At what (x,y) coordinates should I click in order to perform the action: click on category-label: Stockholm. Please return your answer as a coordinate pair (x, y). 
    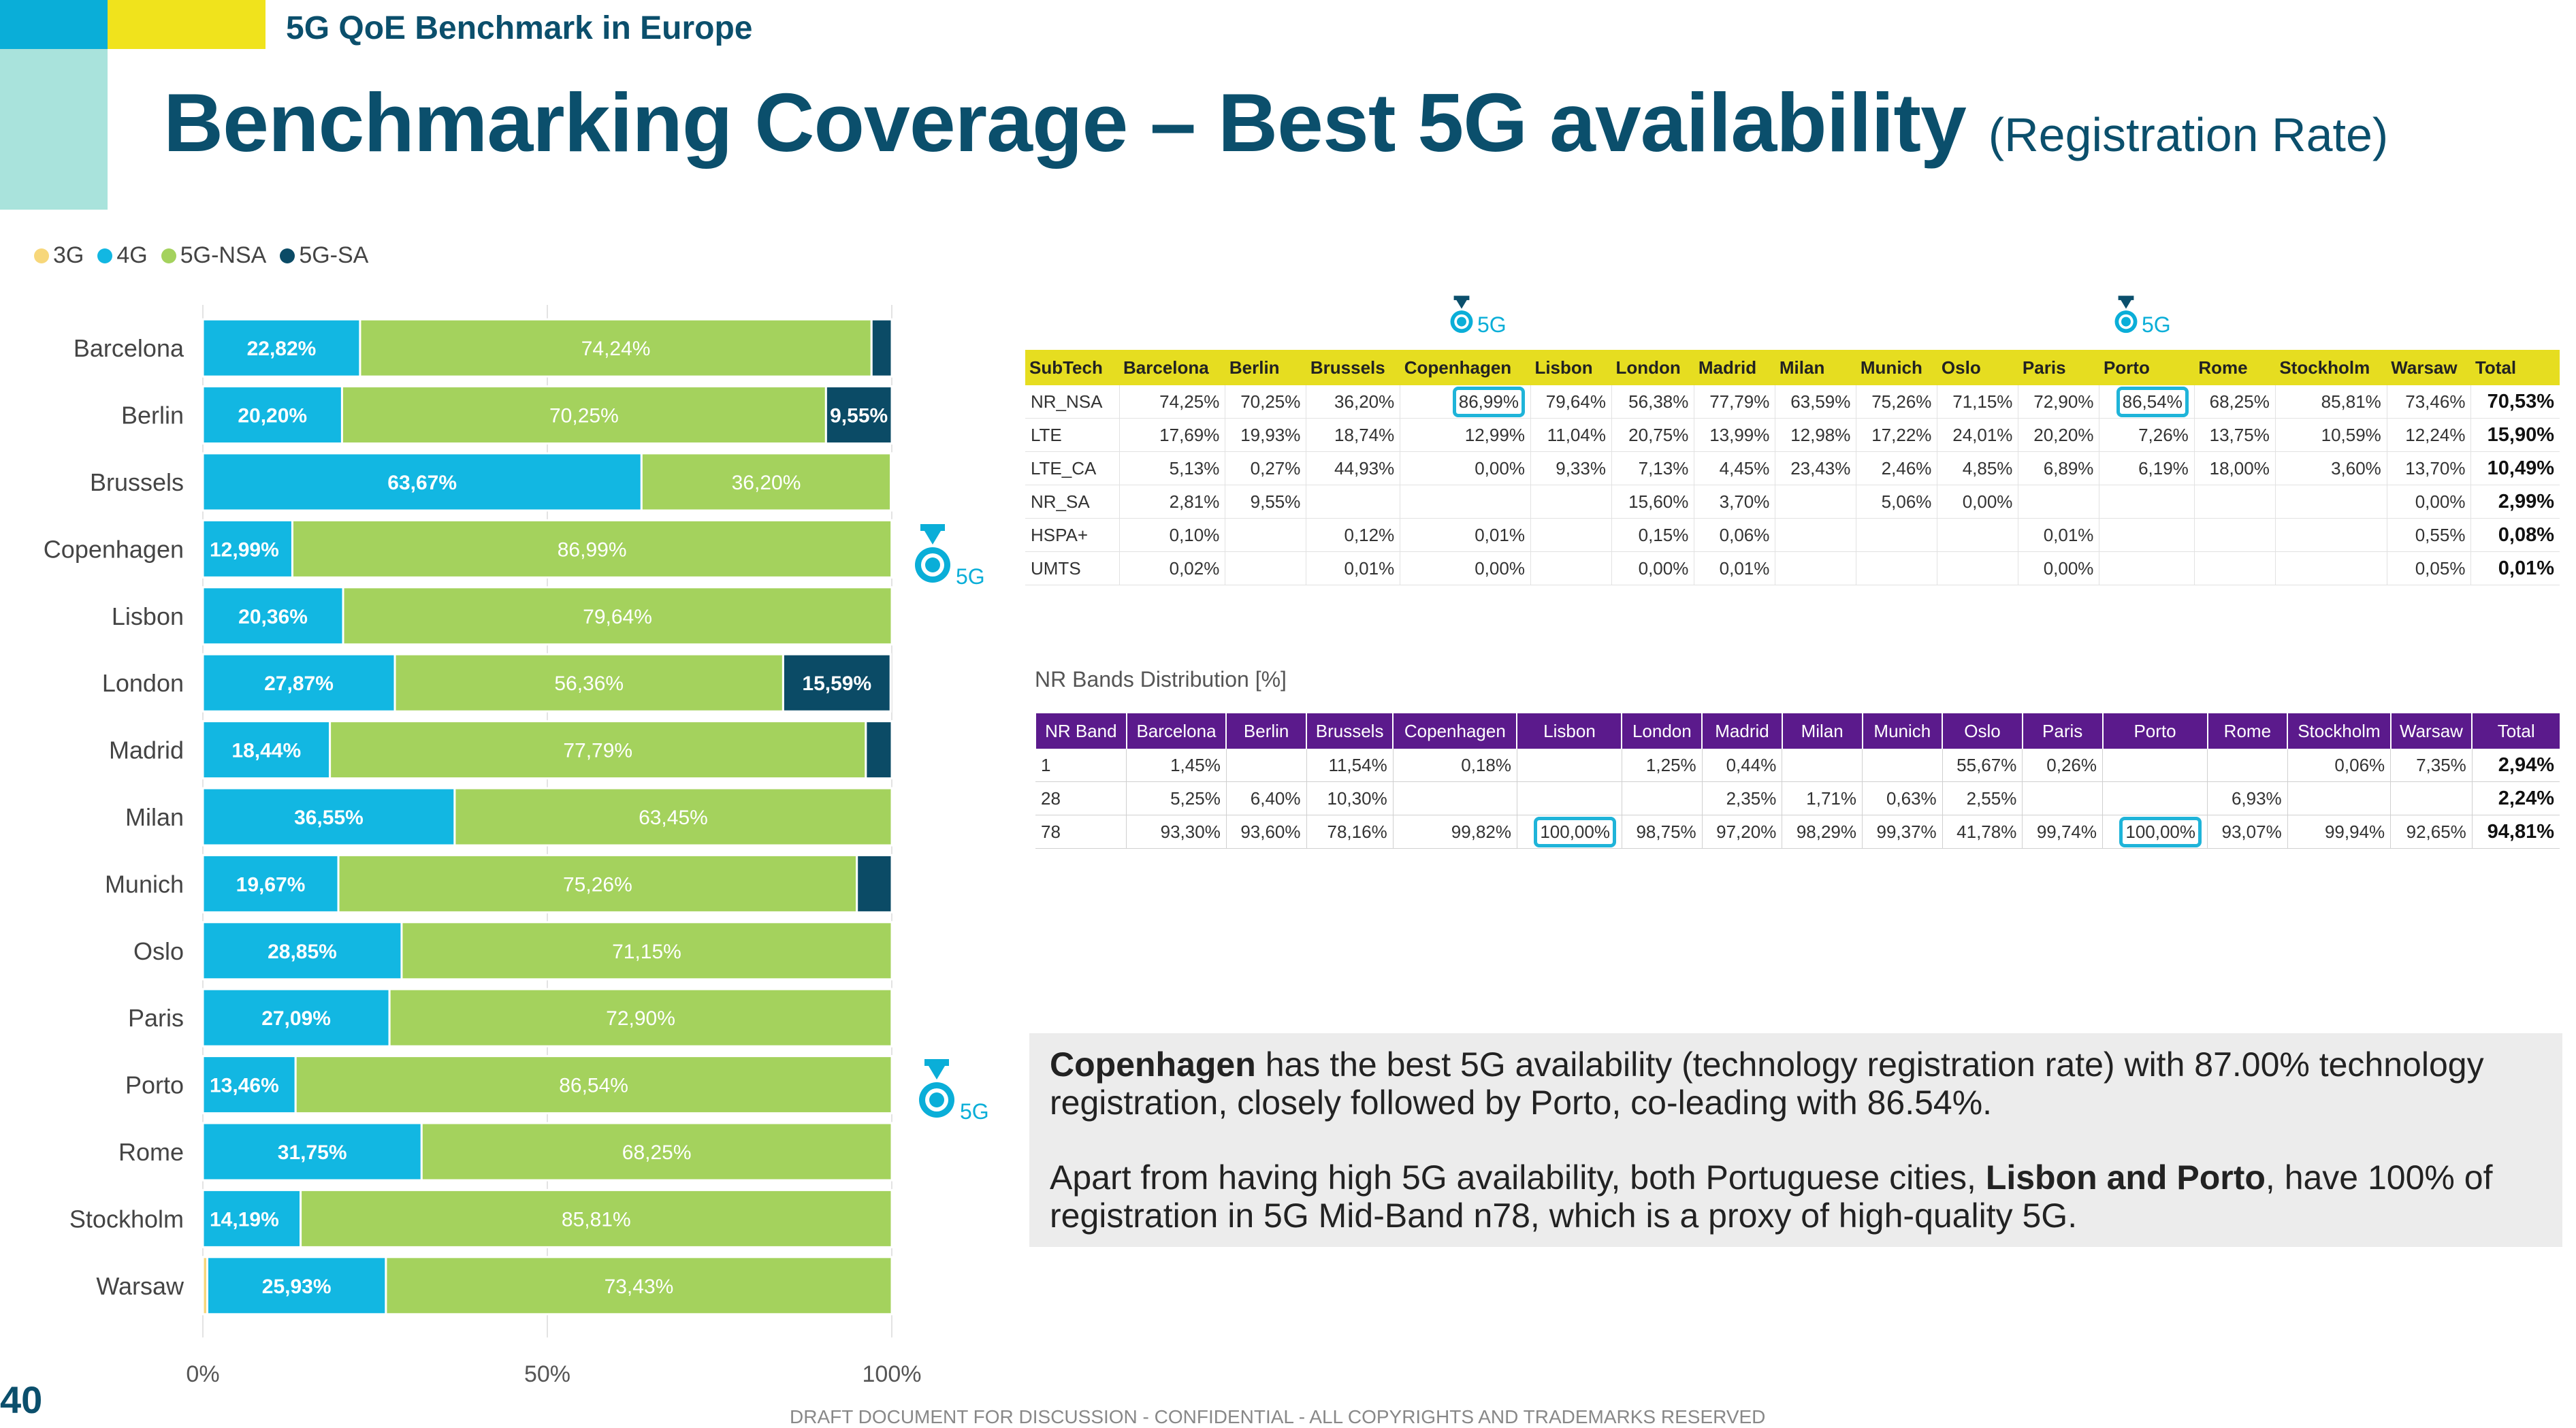
    Looking at the image, I should click on (127, 1219).